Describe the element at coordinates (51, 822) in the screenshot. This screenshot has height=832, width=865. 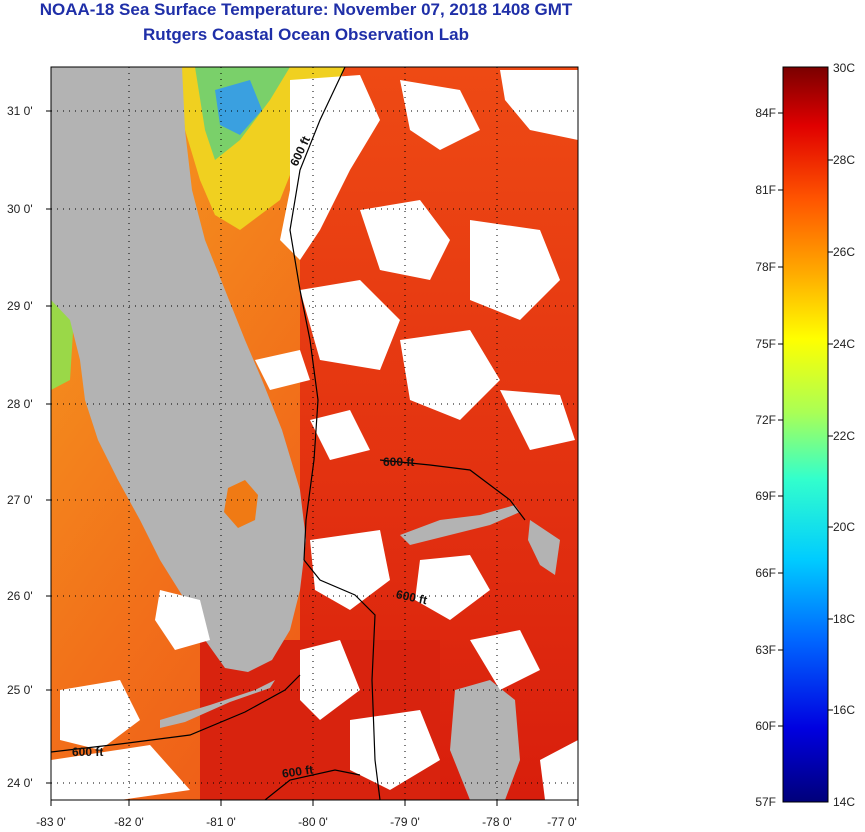
I see `lon-label: -83 0'` at that location.